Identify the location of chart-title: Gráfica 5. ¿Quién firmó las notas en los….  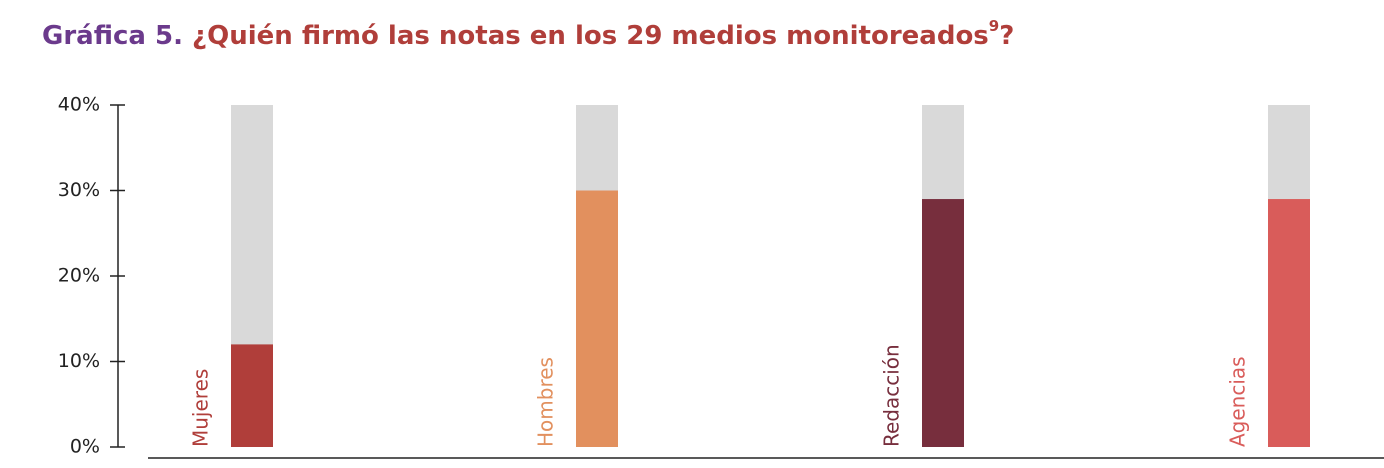
(528, 34).